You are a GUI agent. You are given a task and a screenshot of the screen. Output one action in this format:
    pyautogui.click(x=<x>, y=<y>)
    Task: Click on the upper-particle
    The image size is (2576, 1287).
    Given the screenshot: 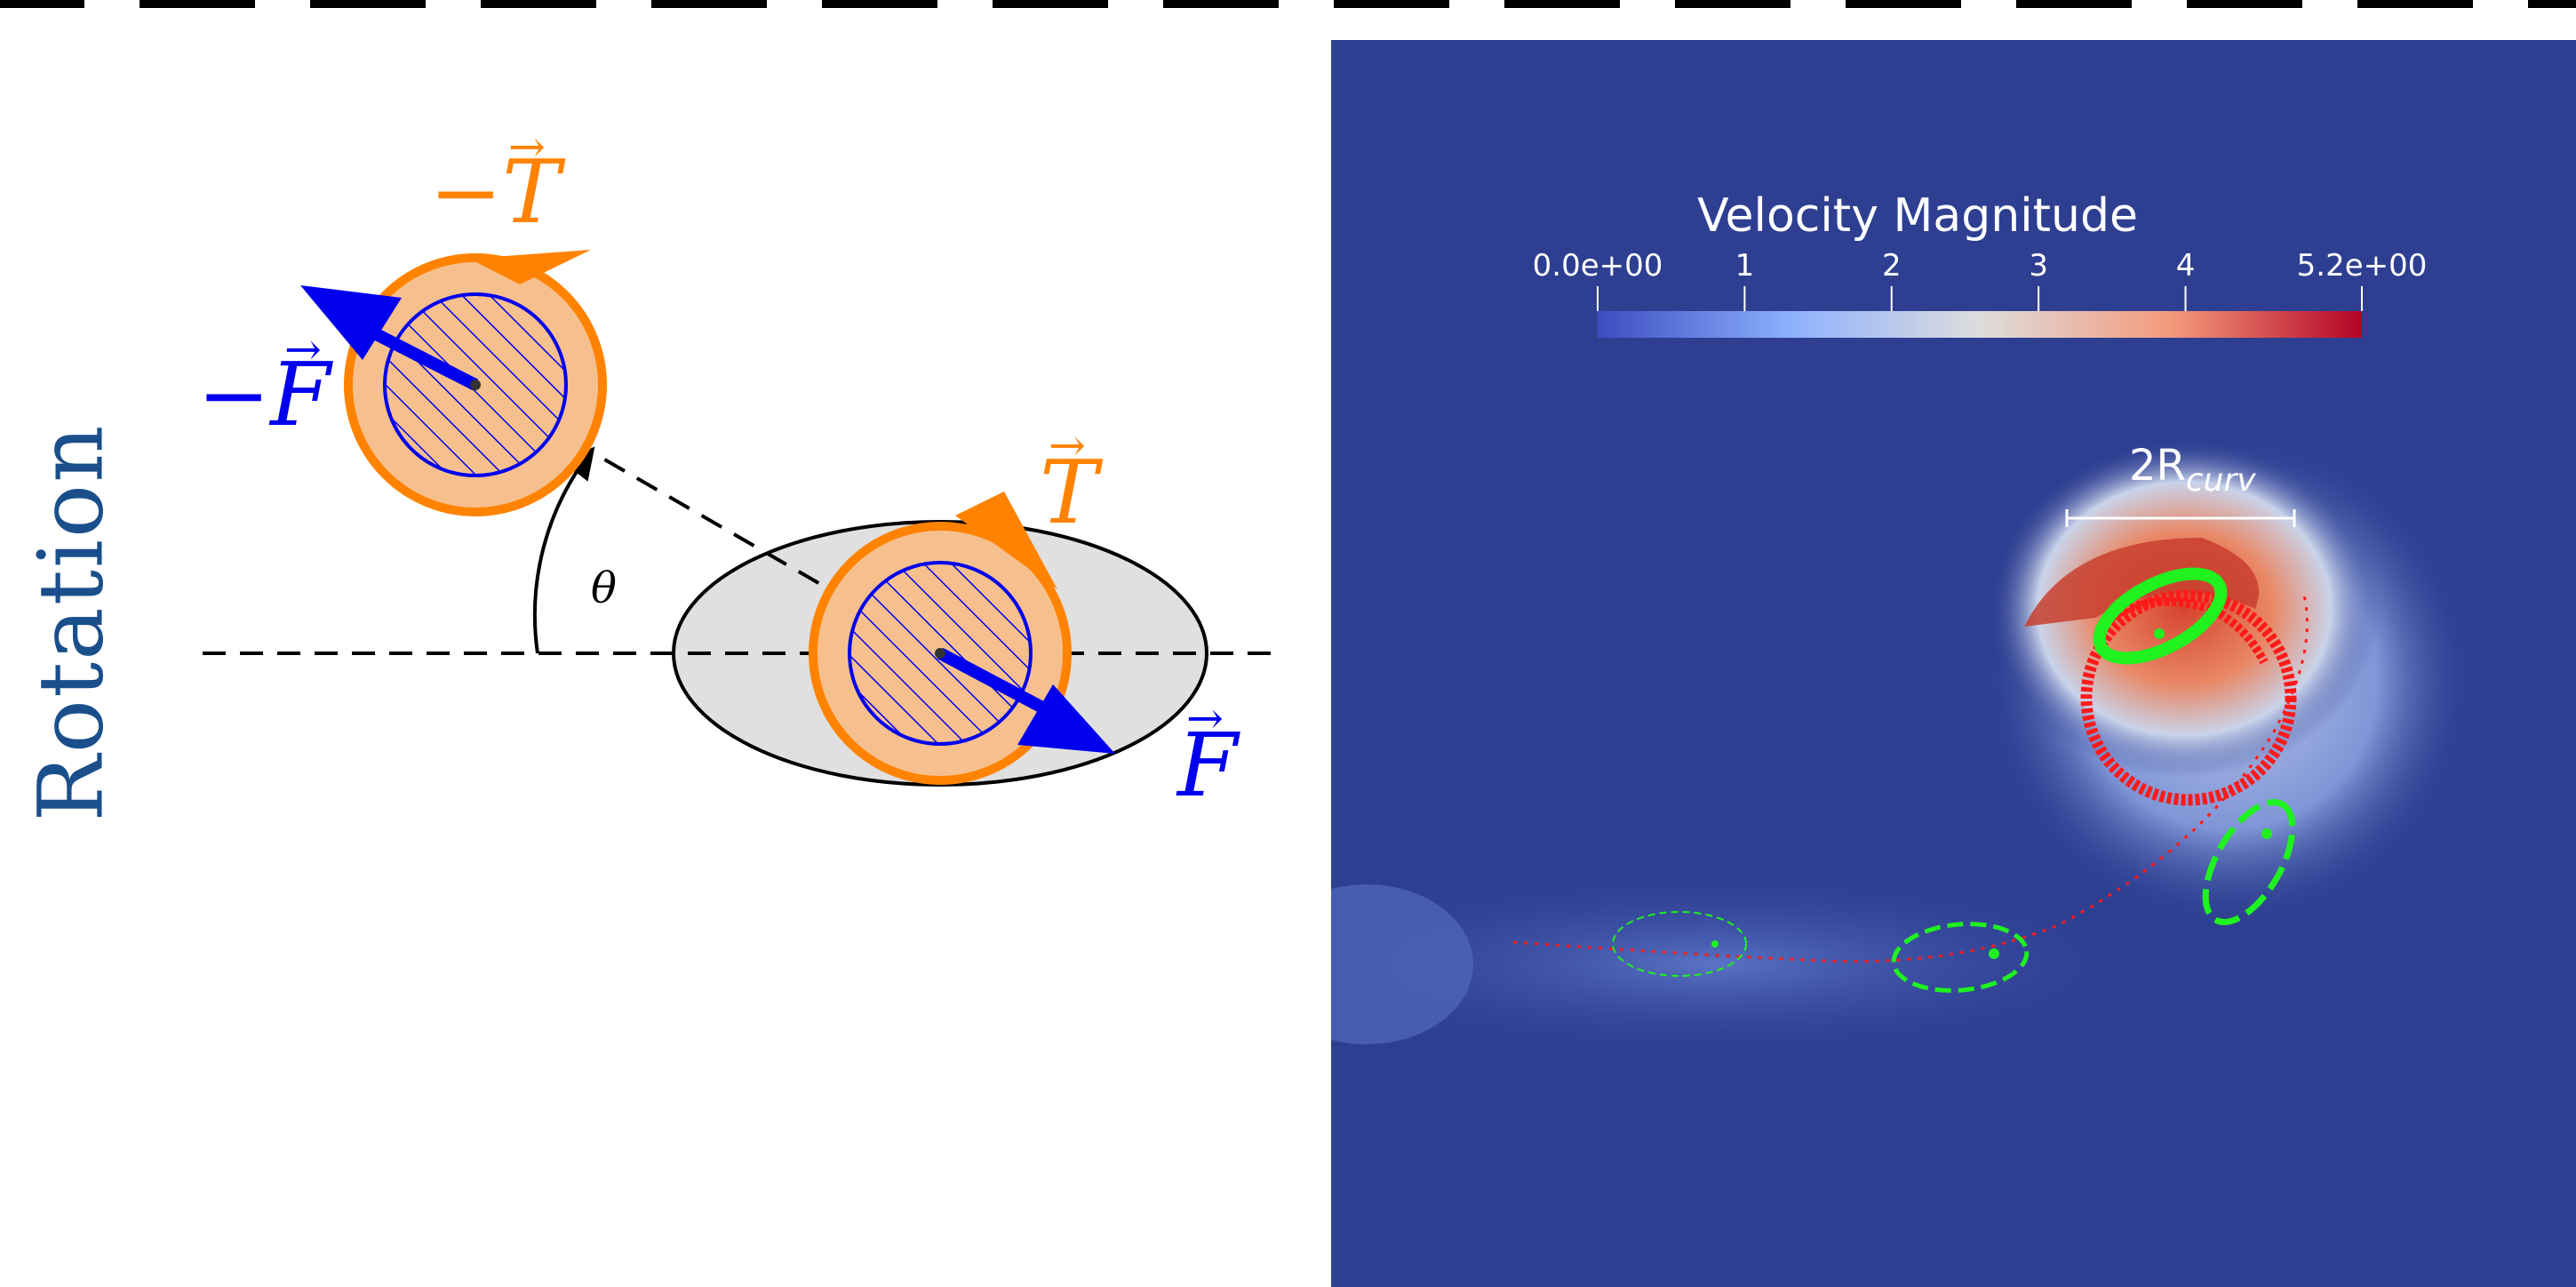 What is the action you would take?
    pyautogui.click(x=453, y=383)
    